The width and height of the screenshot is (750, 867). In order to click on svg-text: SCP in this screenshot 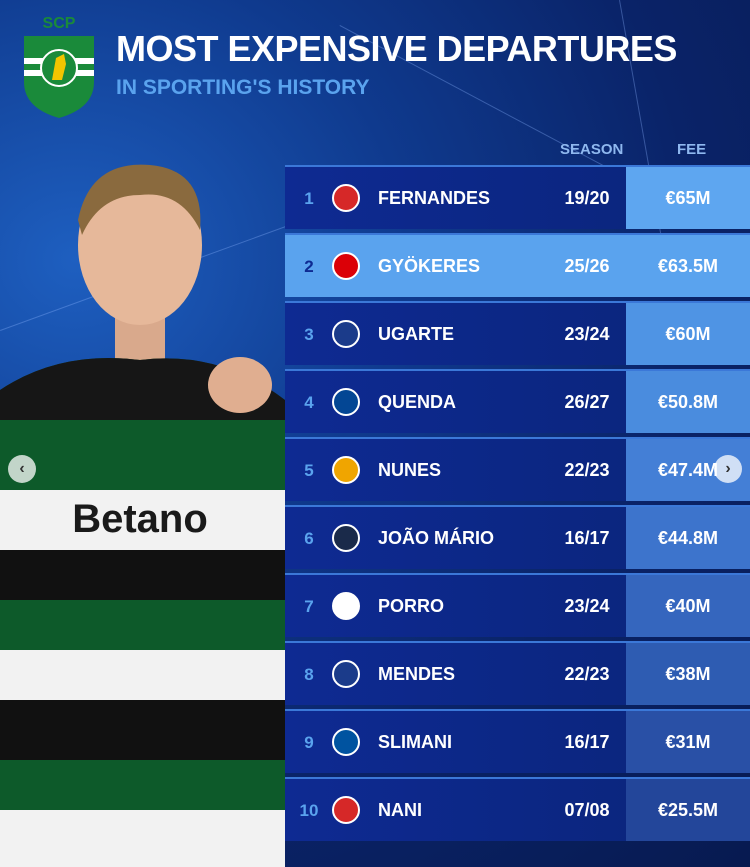, I will do `click(59, 23)`.